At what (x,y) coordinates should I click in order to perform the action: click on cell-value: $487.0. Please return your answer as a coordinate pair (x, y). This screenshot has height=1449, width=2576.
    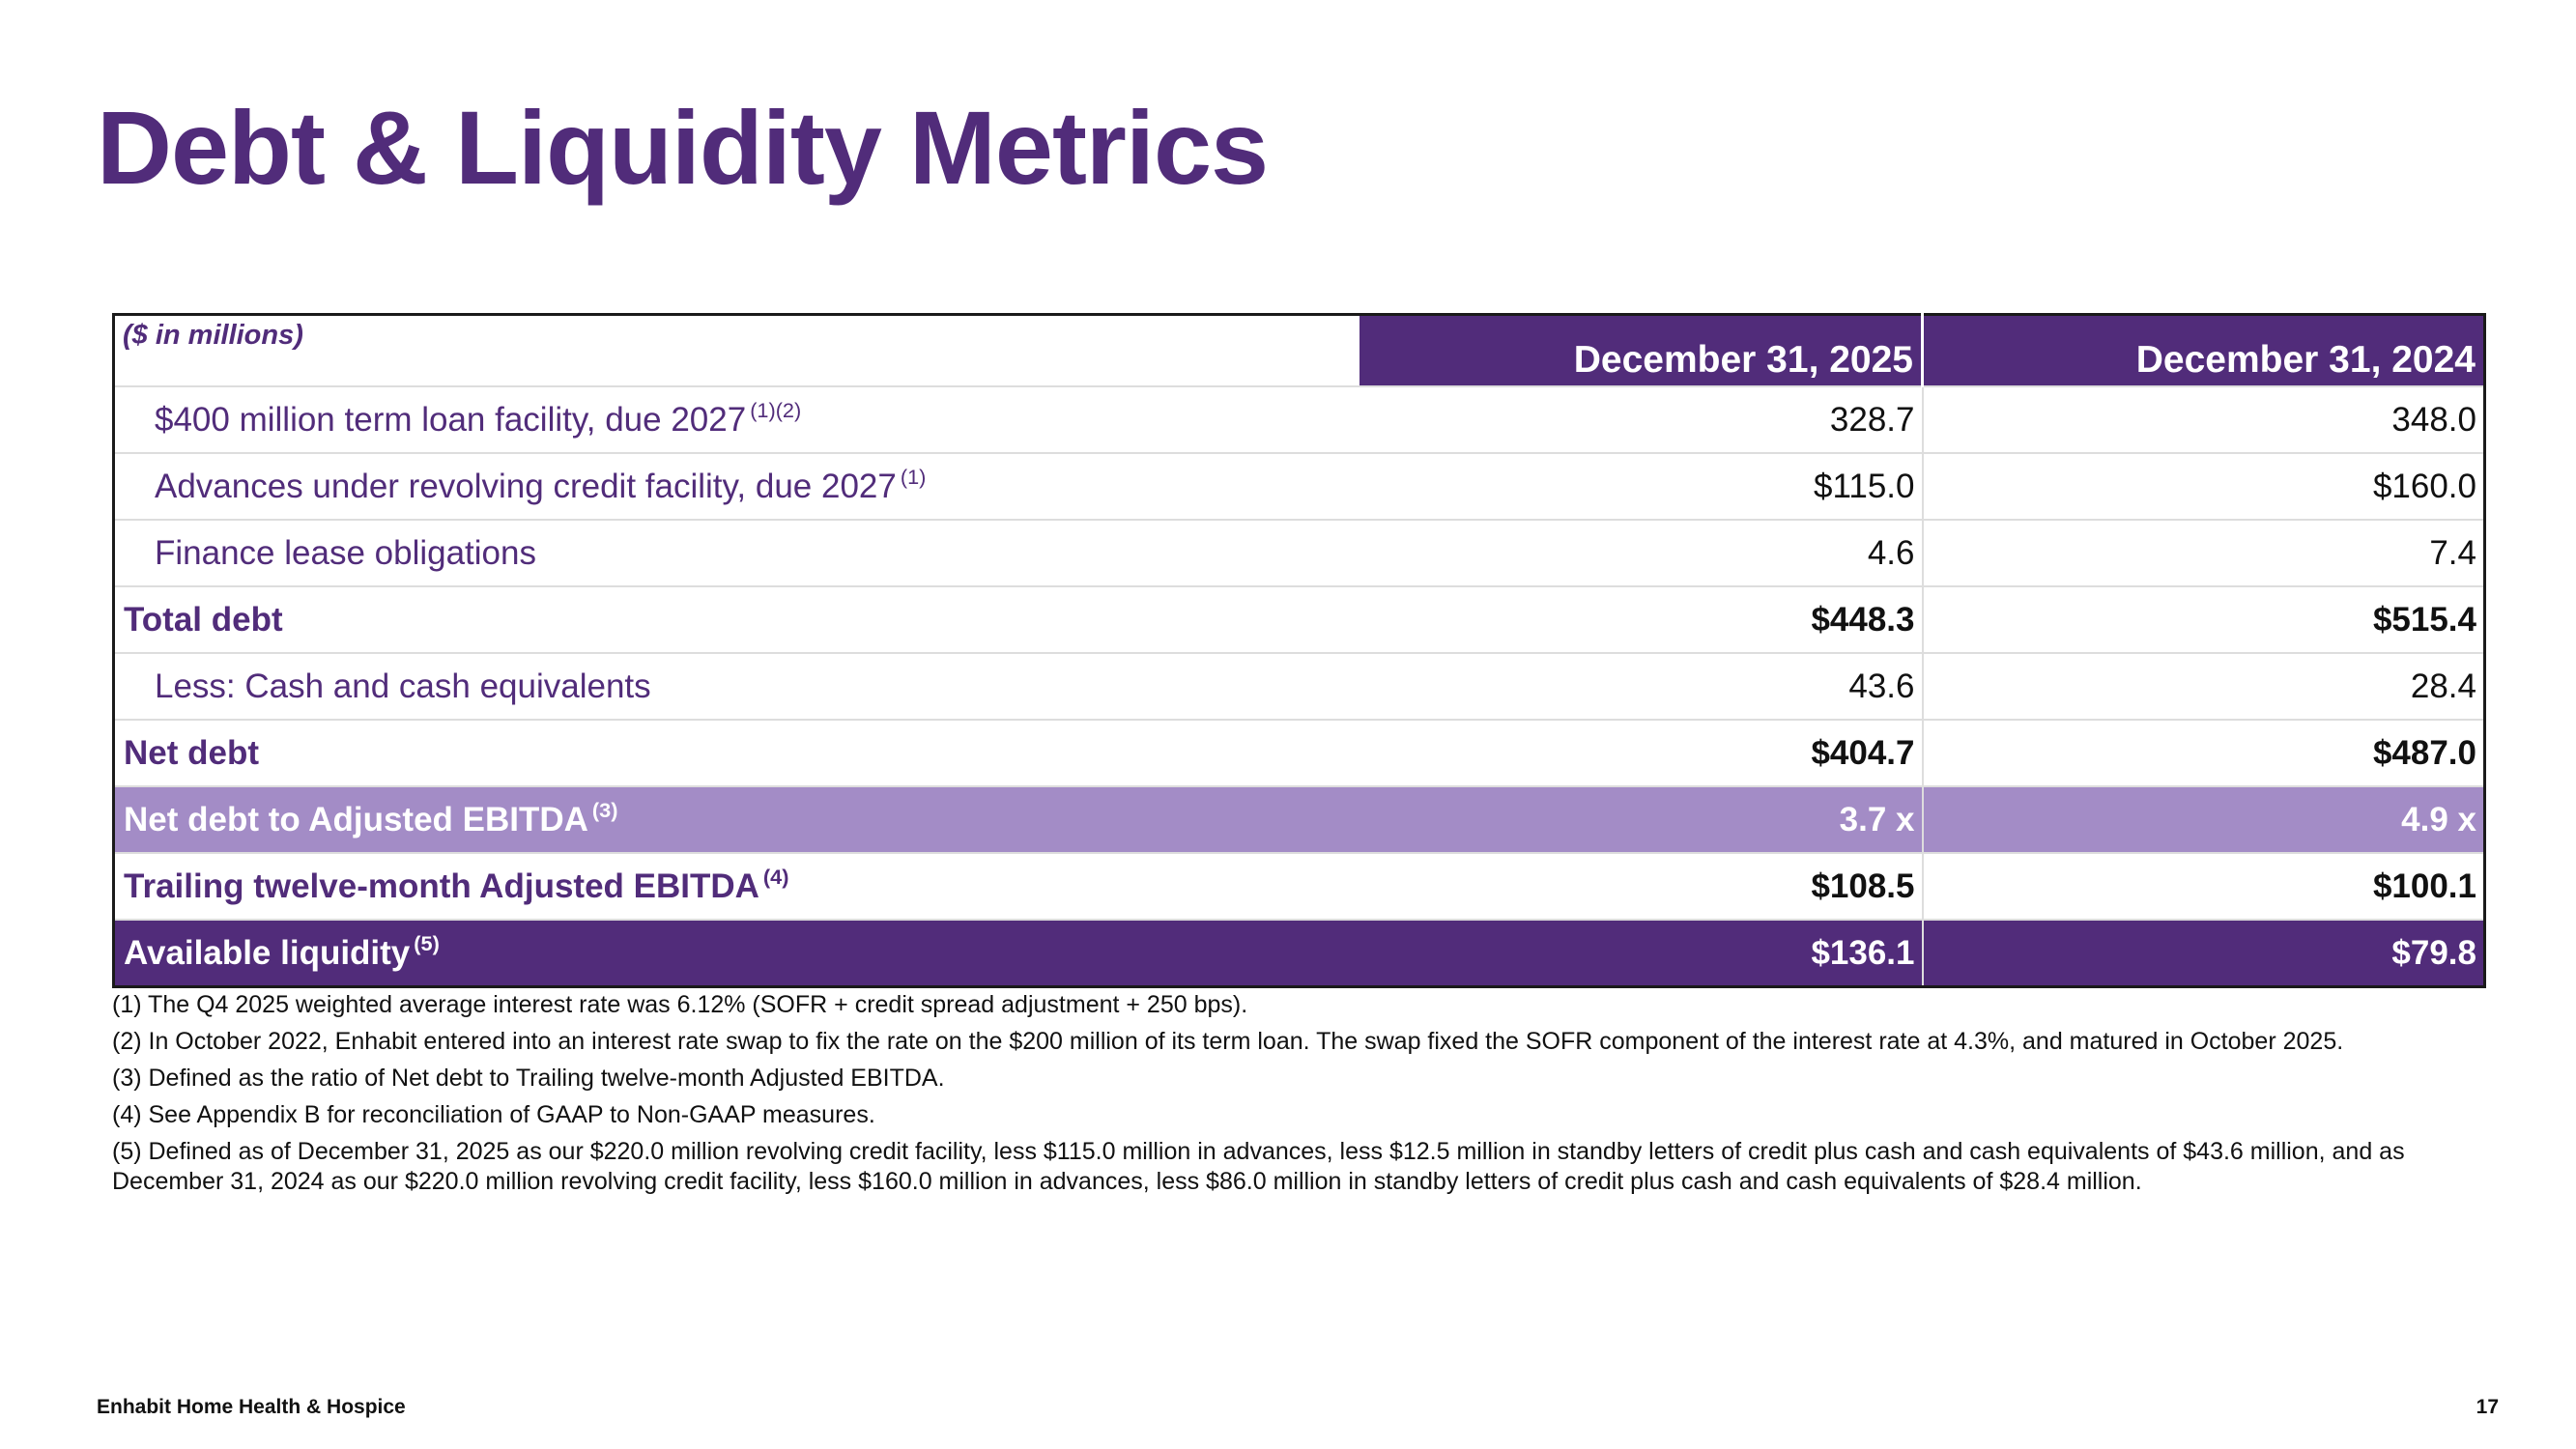
    Looking at the image, I should click on (2204, 752).